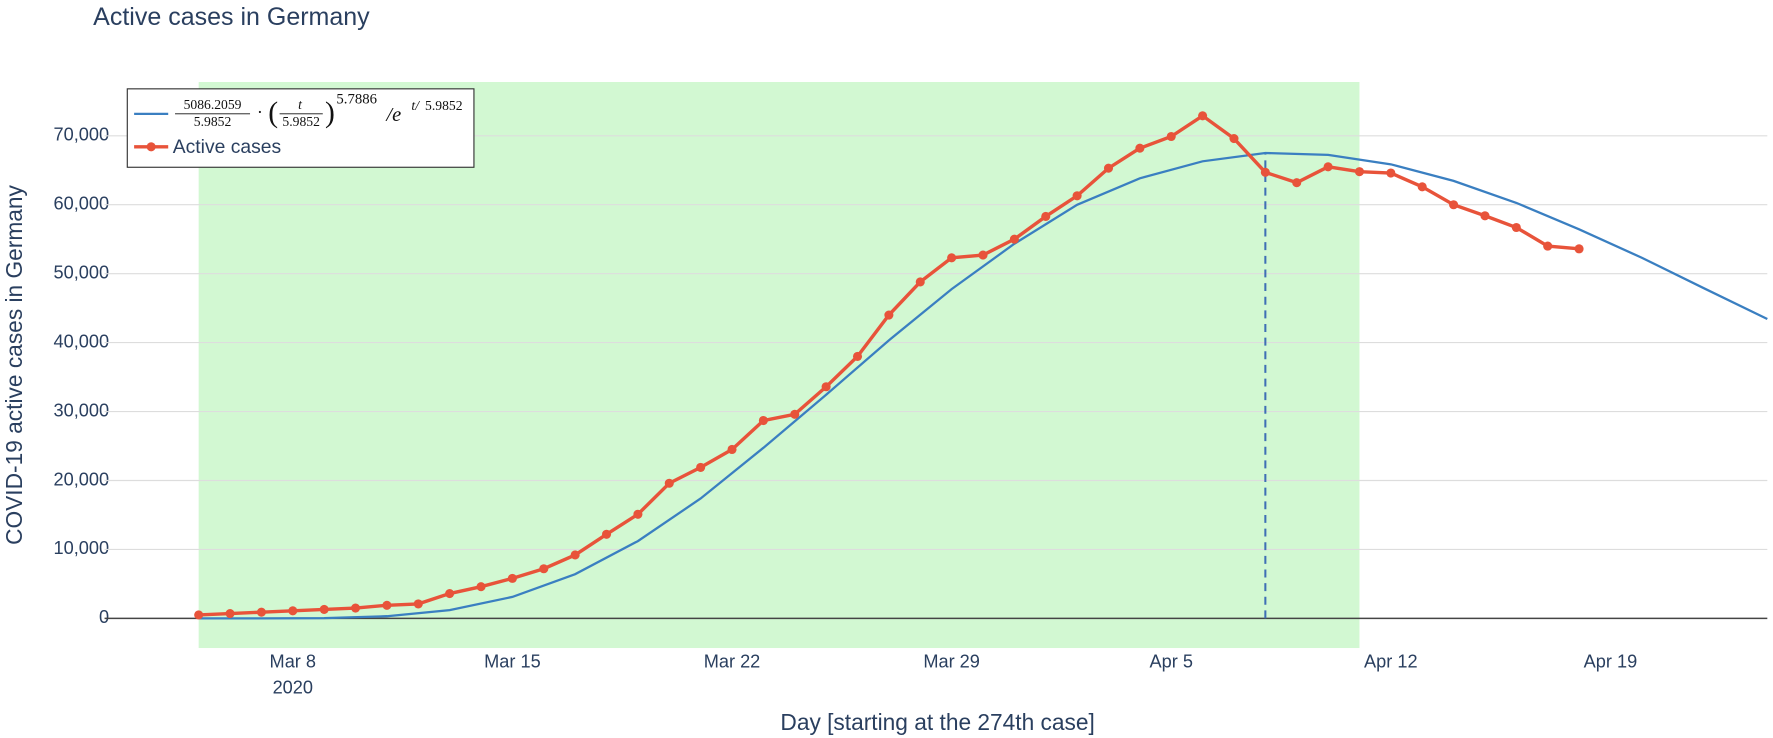 This screenshot has height=738, width=1773. I want to click on y-tick-label: 60,000, so click(82, 204).